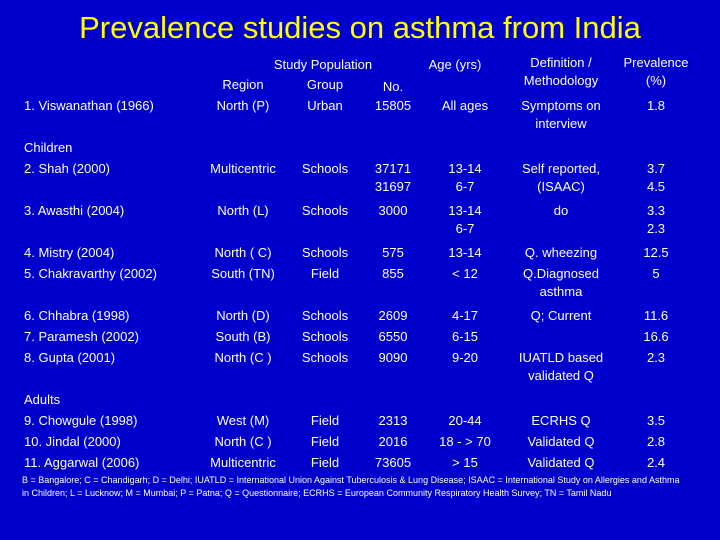 Image resolution: width=720 pixels, height=540 pixels. Describe the element at coordinates (656, 273) in the screenshot. I see `cell-prevalence: 5` at that location.